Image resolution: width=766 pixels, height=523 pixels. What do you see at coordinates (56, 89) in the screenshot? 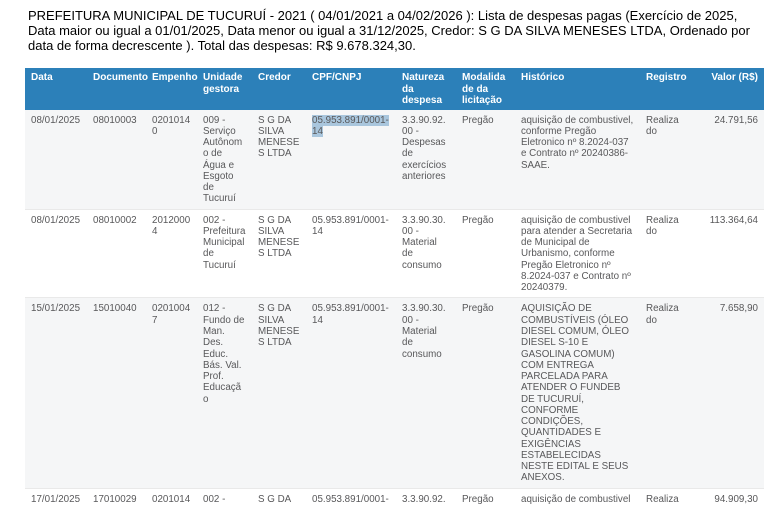
I see `col-header-data: Data` at bounding box center [56, 89].